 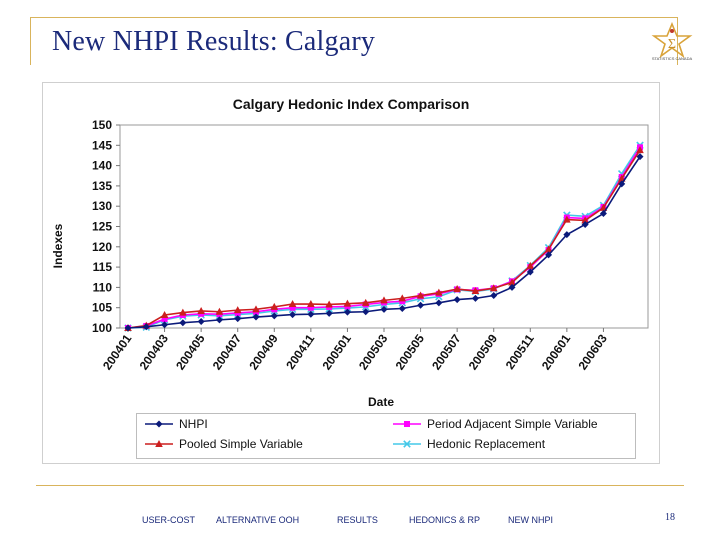 What do you see at coordinates (483, 351) in the screenshot?
I see `x-tick-label: 200509` at bounding box center [483, 351].